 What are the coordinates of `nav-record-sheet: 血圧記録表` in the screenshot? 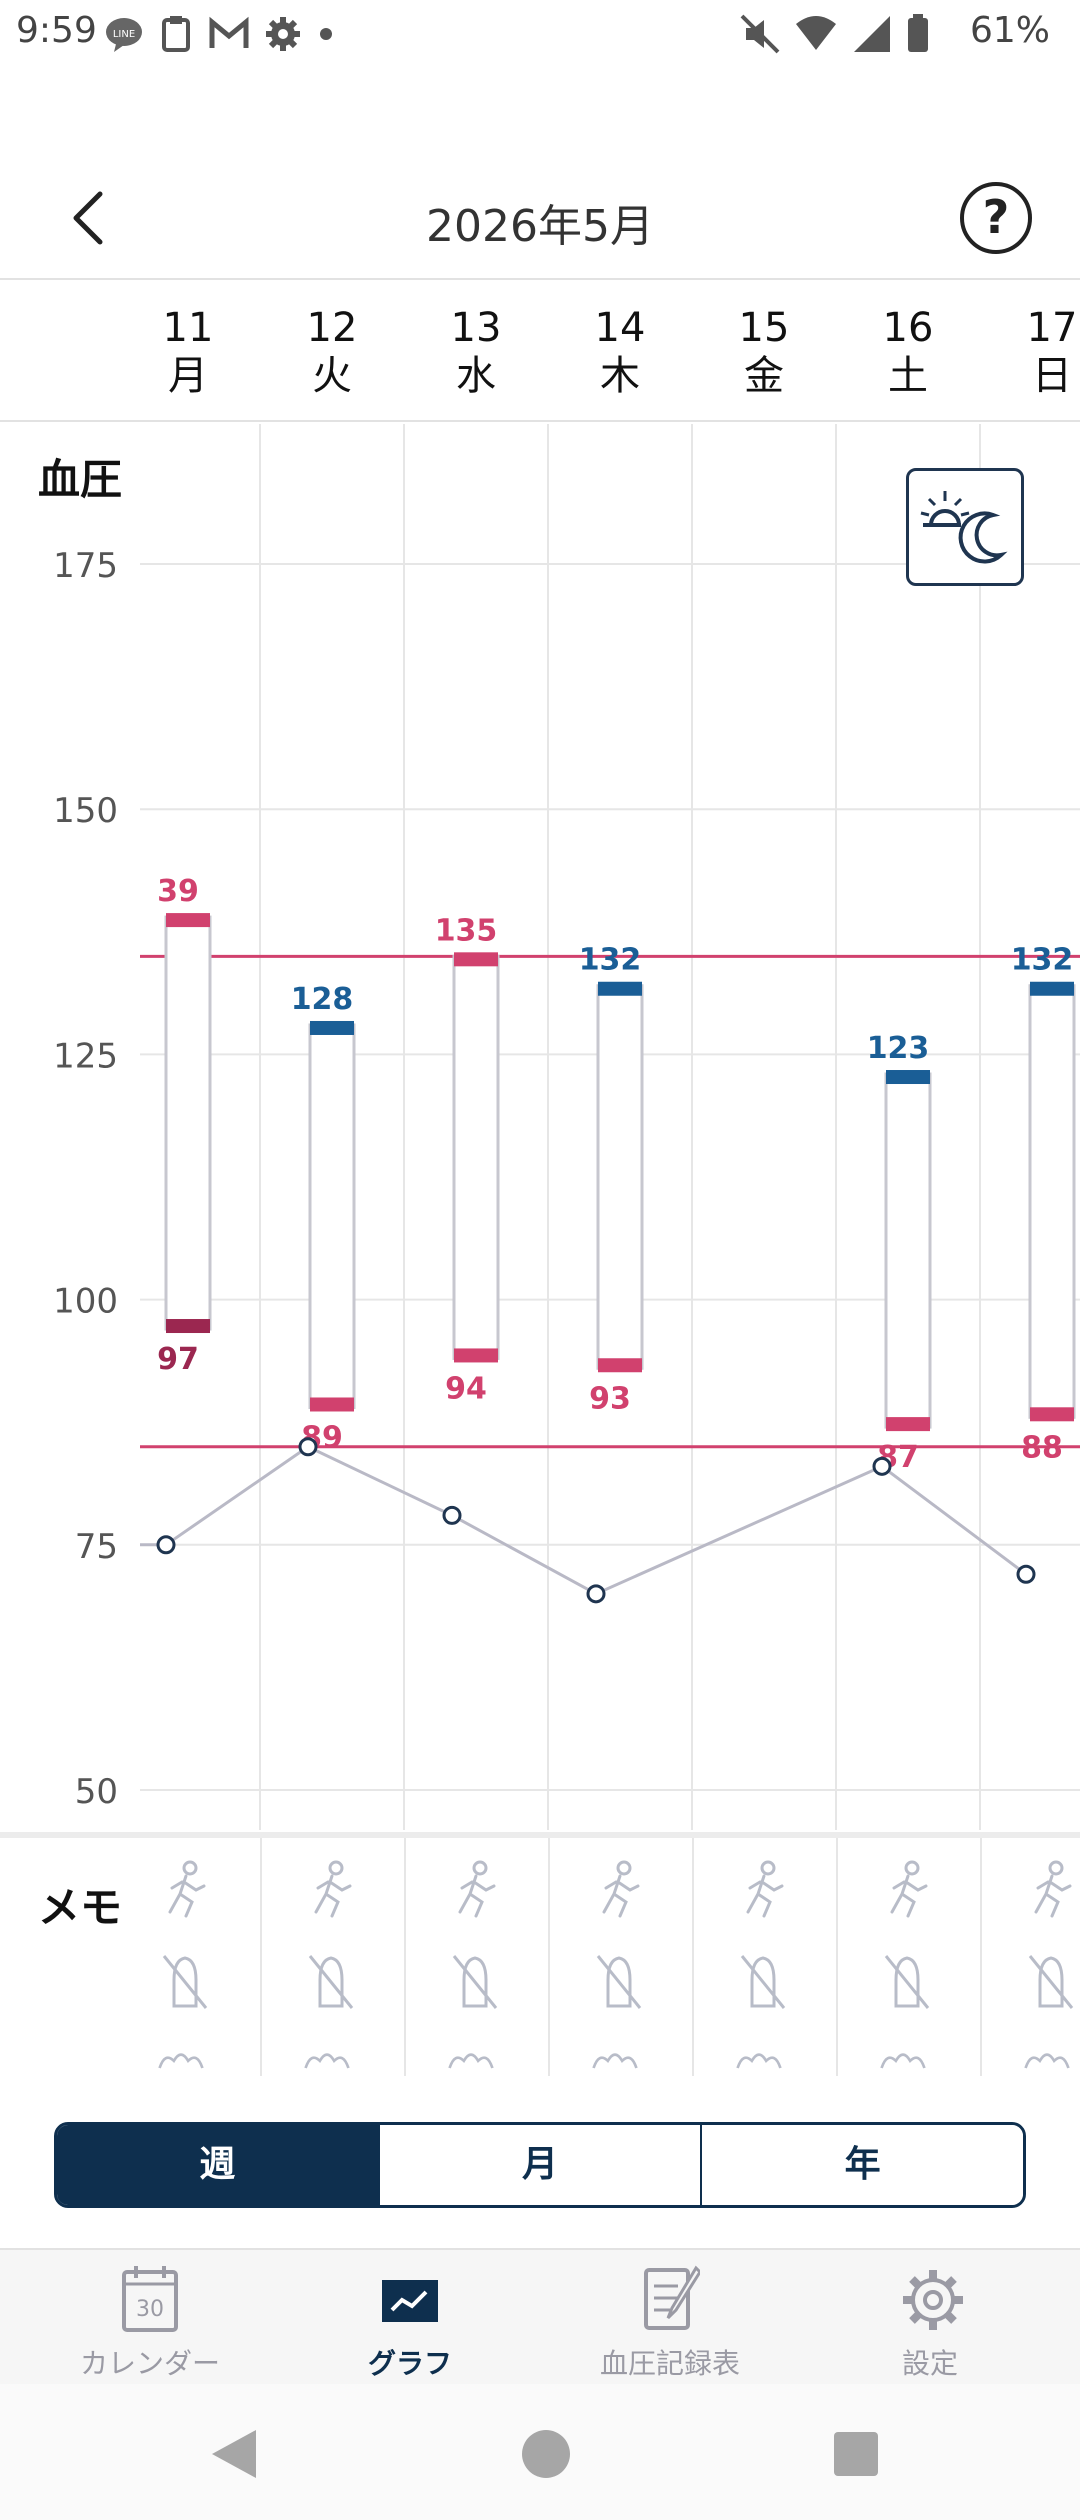 It's located at (670, 2318).